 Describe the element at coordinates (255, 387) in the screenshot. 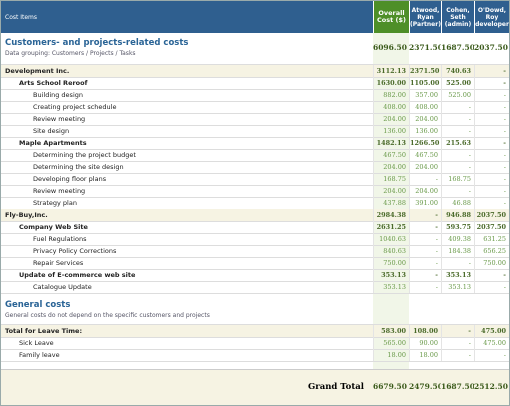

I see `grand-total-bg` at that location.